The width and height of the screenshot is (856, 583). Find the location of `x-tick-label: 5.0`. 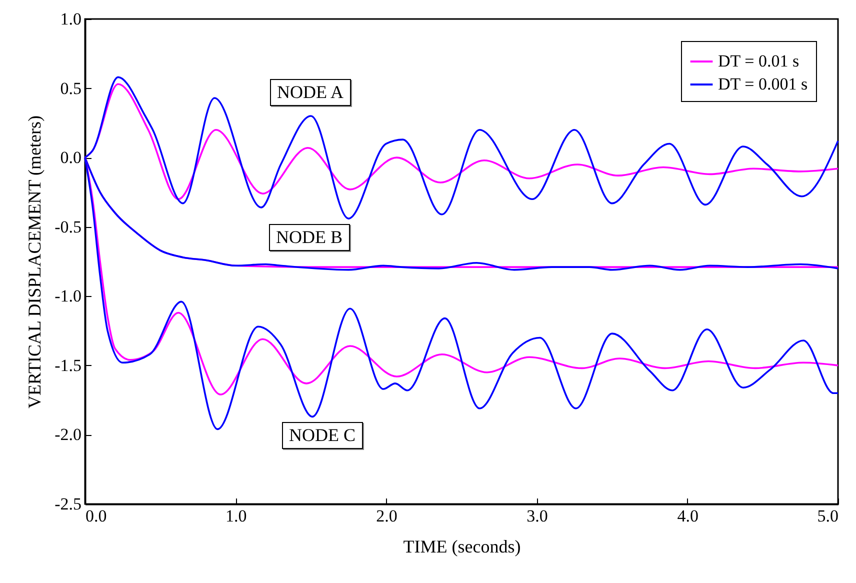

x-tick-label: 5.0 is located at coordinates (827, 516).